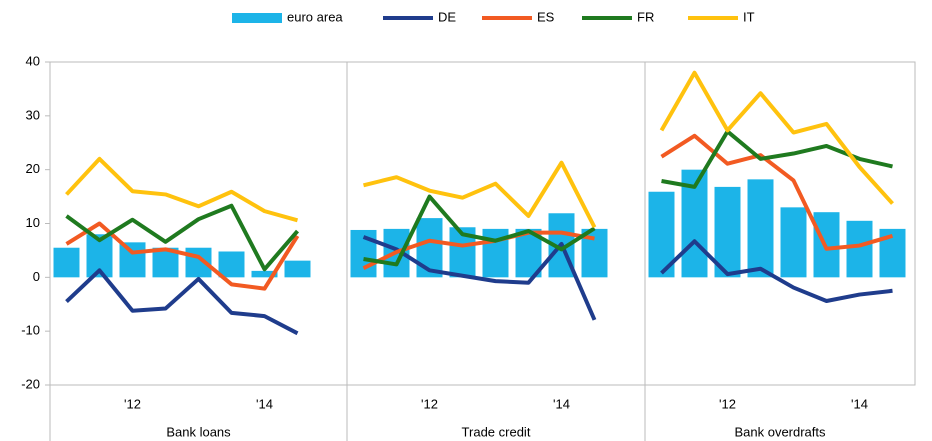 The width and height of the screenshot is (932, 441). Describe the element at coordinates (36, 276) in the screenshot. I see `y-tick-label: 0` at that location.